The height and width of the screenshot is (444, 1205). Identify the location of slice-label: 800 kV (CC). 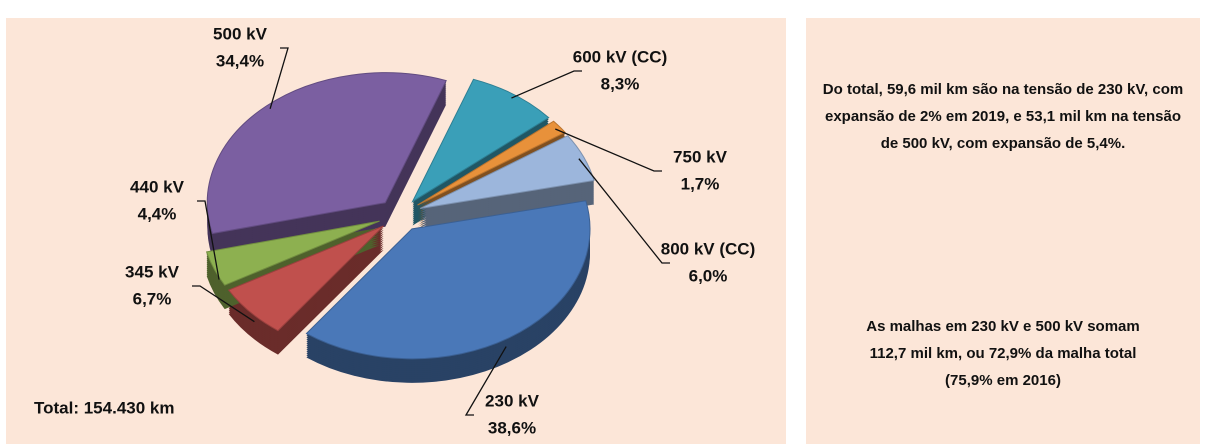
(708, 248).